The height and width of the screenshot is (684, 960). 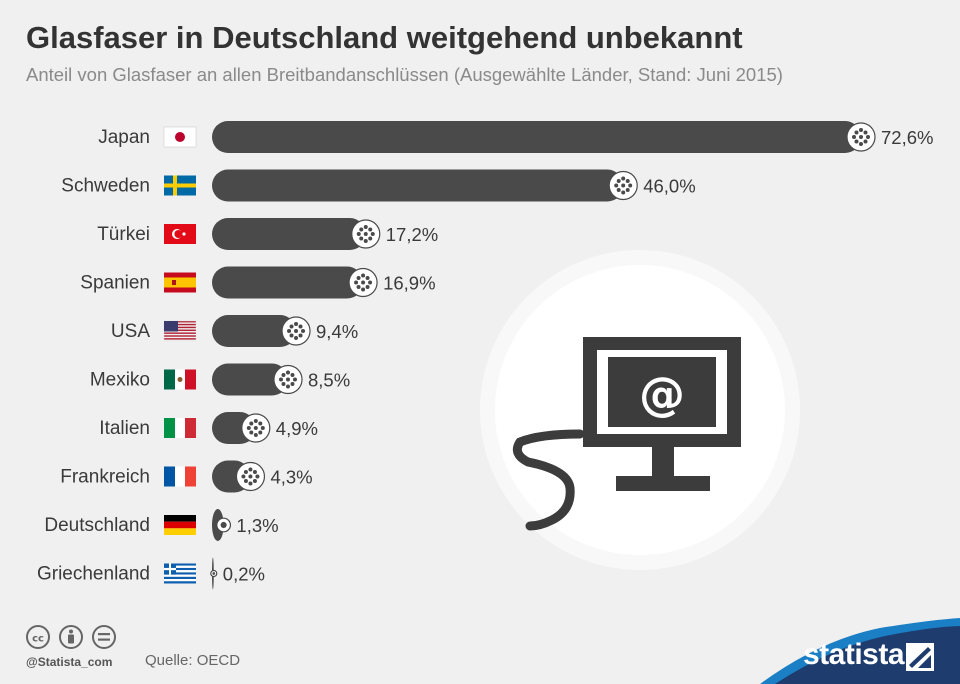 What do you see at coordinates (920, 657) in the screenshot?
I see `statista-logo-icon` at bounding box center [920, 657].